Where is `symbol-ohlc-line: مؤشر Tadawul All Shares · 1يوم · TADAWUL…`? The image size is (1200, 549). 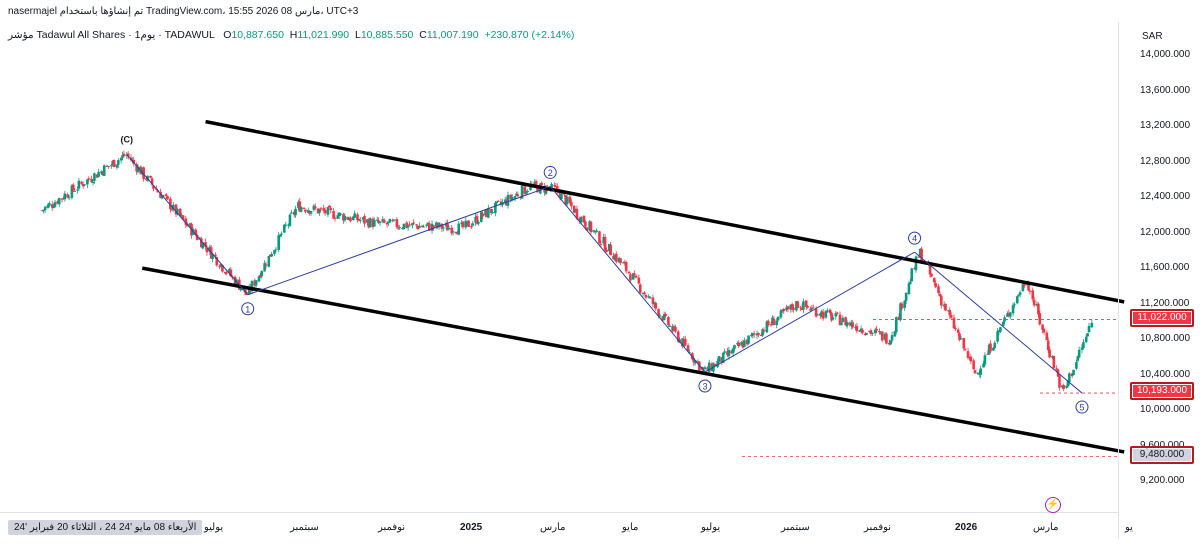
symbol-ohlc-line: مؤشر Tadawul All Shares · 1يوم · TADAWUL… is located at coordinates (291, 35).